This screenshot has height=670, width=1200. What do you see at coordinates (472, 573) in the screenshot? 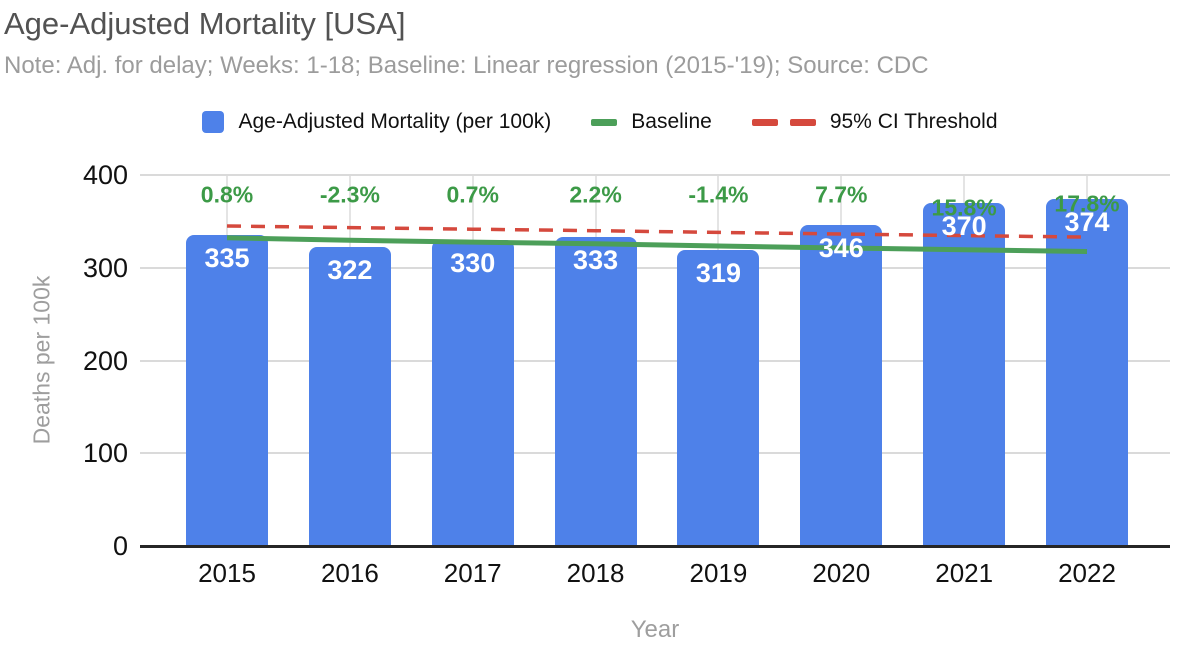
I see `x-tick-label-2017: 2017` at bounding box center [472, 573].